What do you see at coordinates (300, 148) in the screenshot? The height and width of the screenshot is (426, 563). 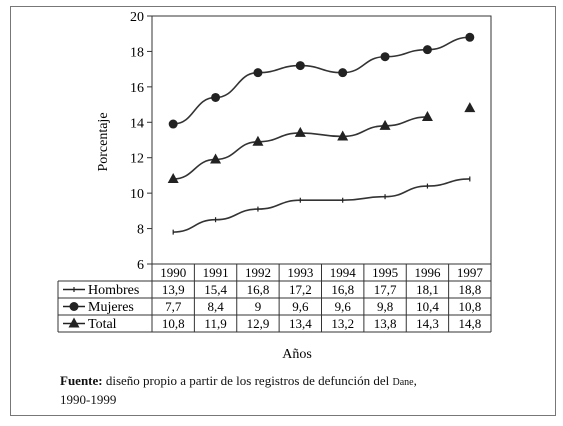 I see `series-line-total` at bounding box center [300, 148].